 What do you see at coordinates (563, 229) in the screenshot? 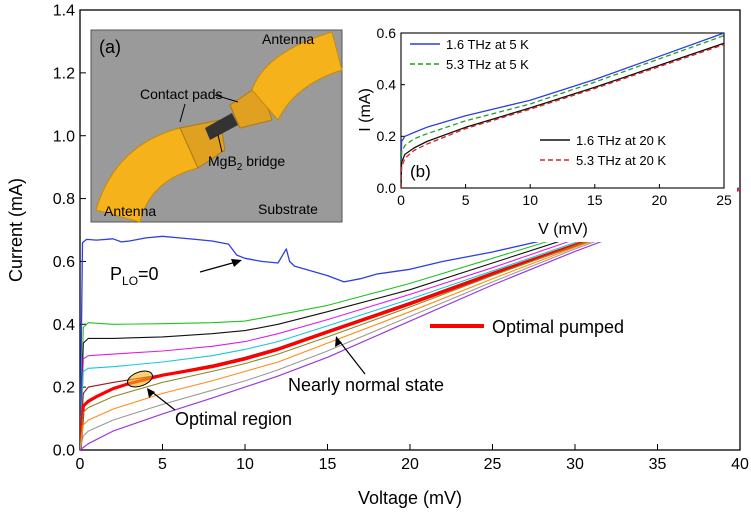
I see `inset-x-axis-label: V (mV)` at bounding box center [563, 229].